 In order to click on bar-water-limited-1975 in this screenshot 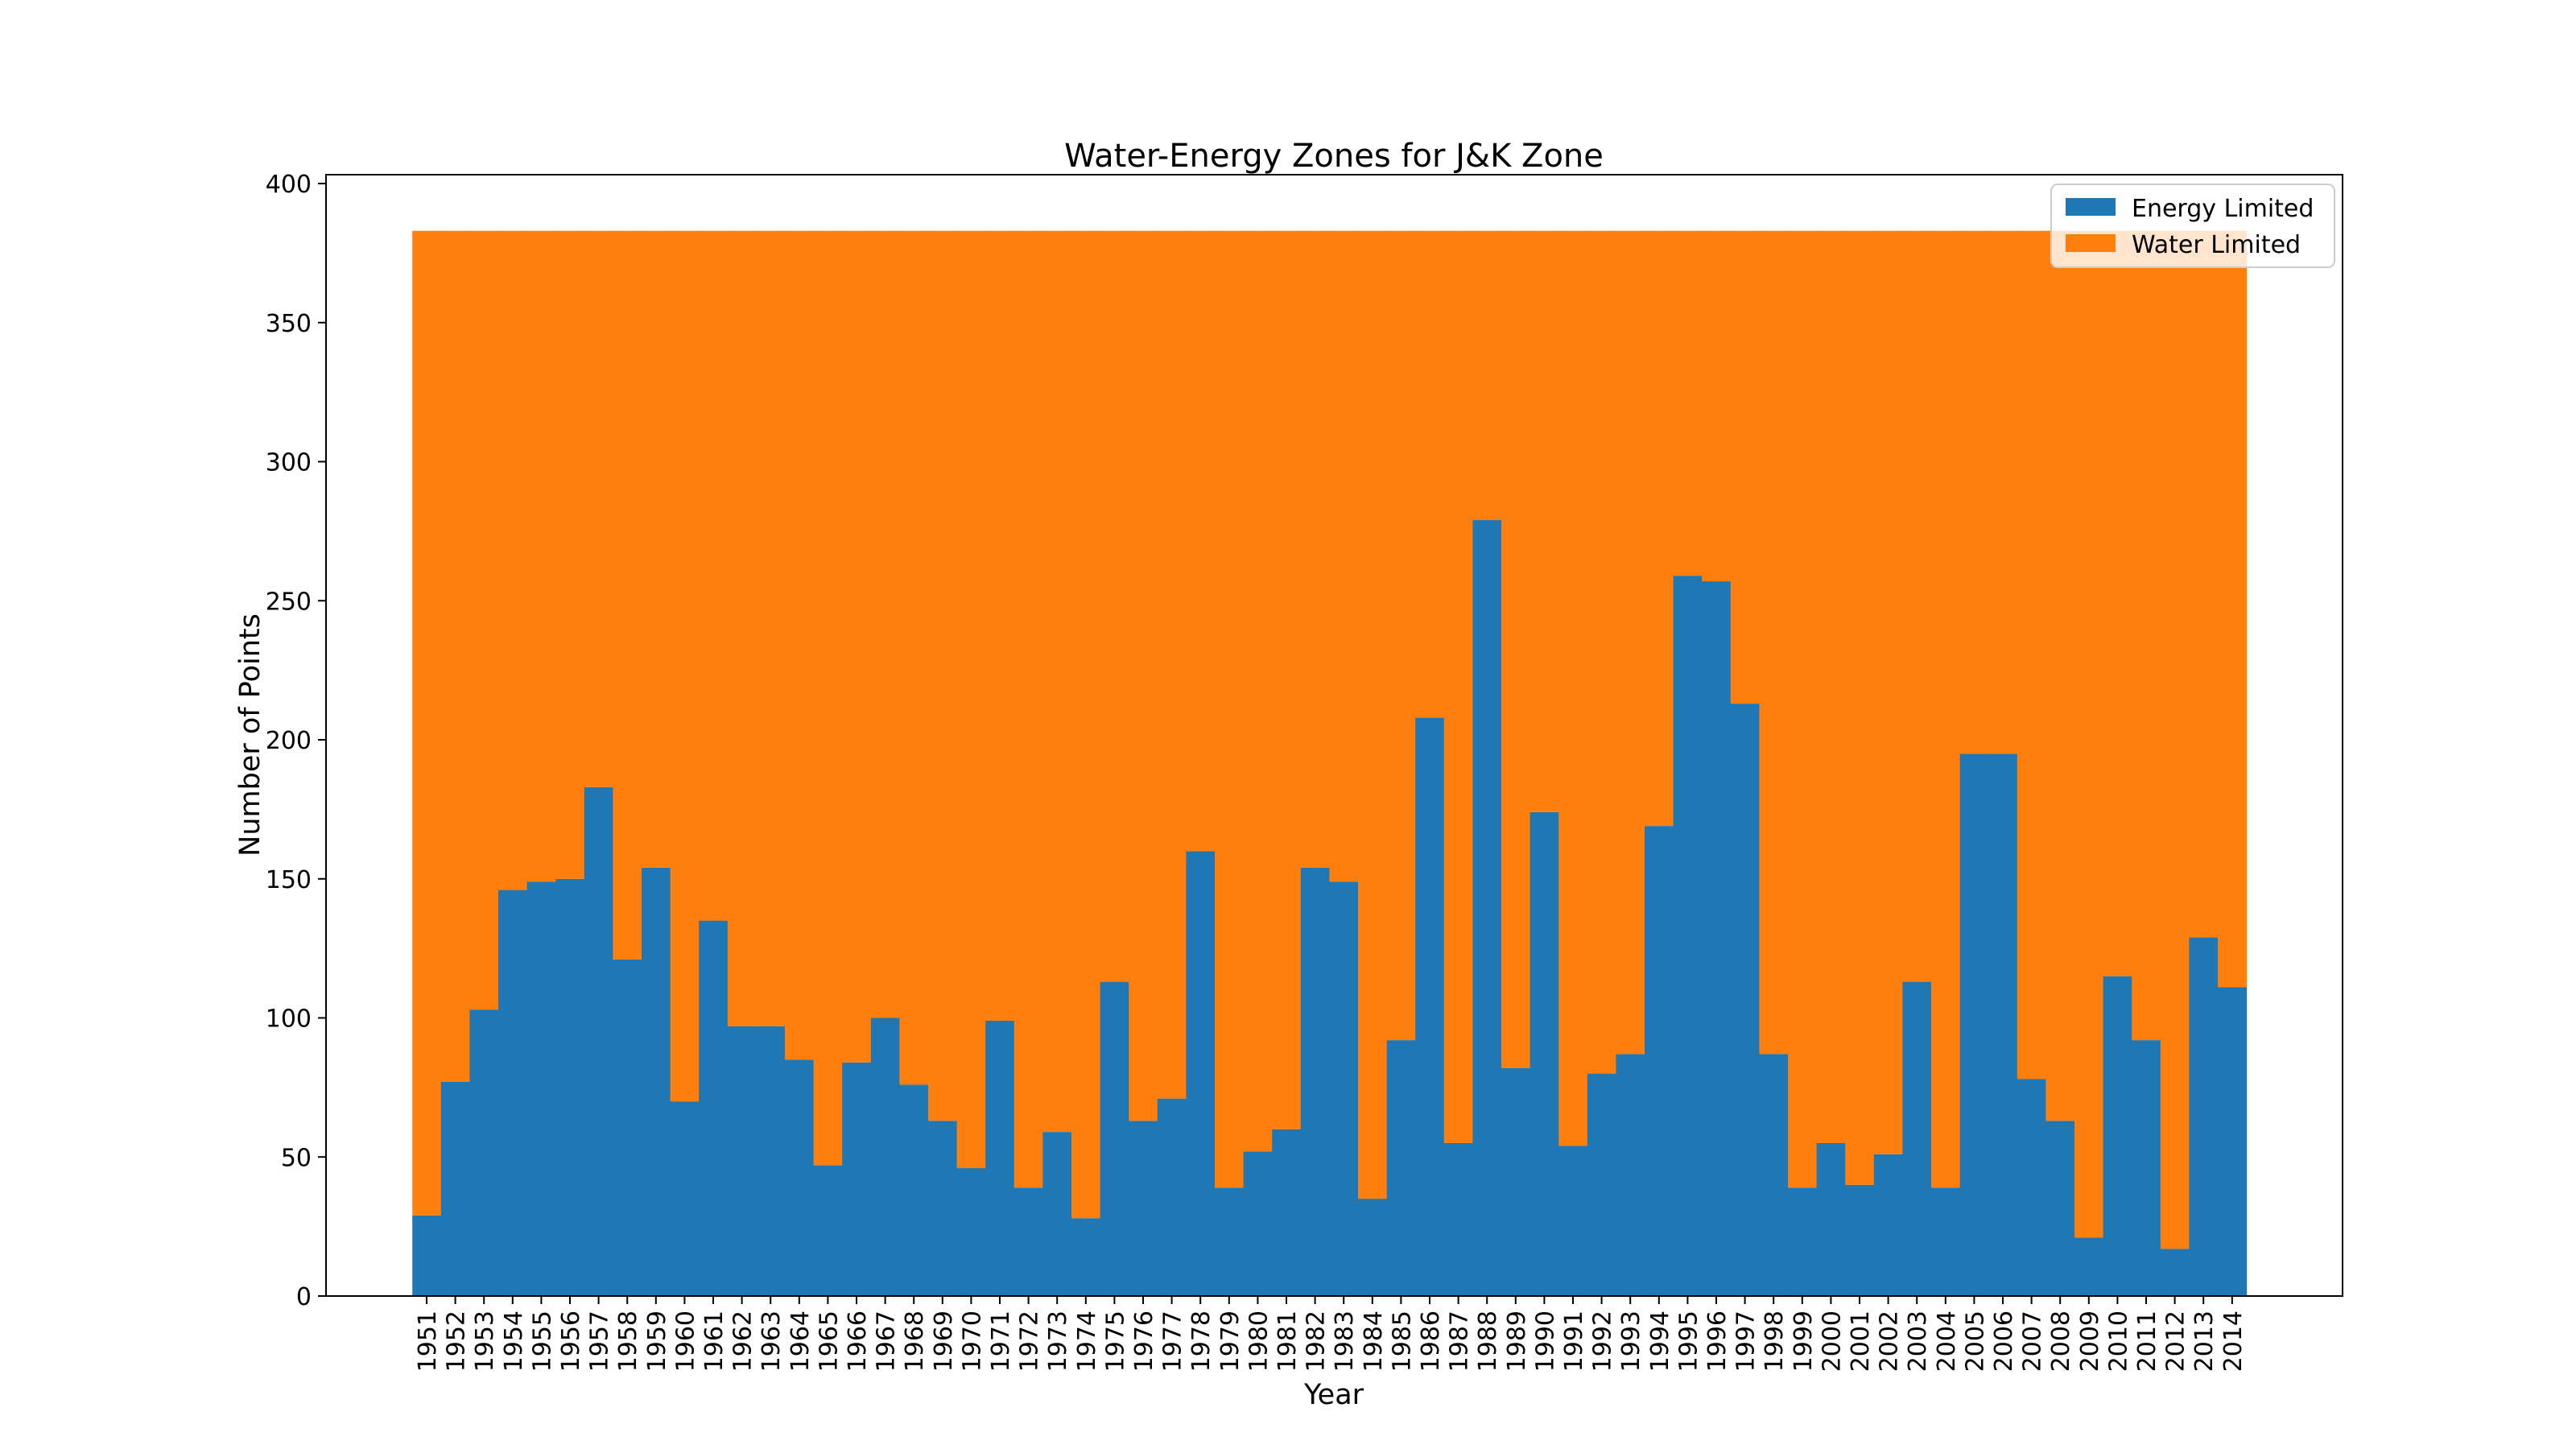, I will do `click(1114, 606)`.